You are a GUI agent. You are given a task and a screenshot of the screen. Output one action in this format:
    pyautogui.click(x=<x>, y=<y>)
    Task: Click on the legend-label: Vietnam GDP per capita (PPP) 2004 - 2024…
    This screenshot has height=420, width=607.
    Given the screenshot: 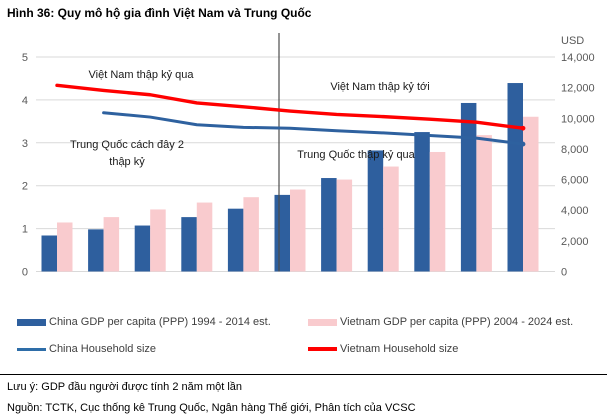 What is the action you would take?
    pyautogui.click(x=457, y=322)
    